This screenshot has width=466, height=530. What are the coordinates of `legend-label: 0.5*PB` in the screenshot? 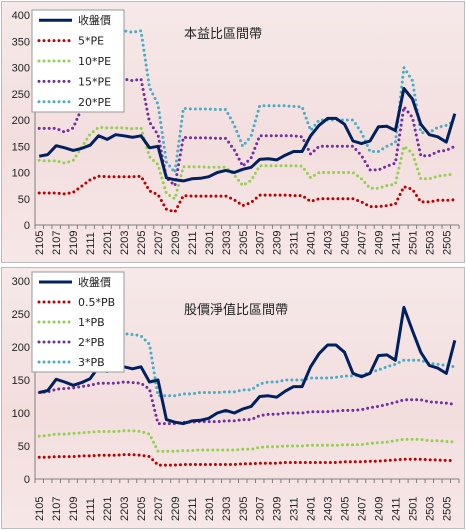 It's located at (96, 302).